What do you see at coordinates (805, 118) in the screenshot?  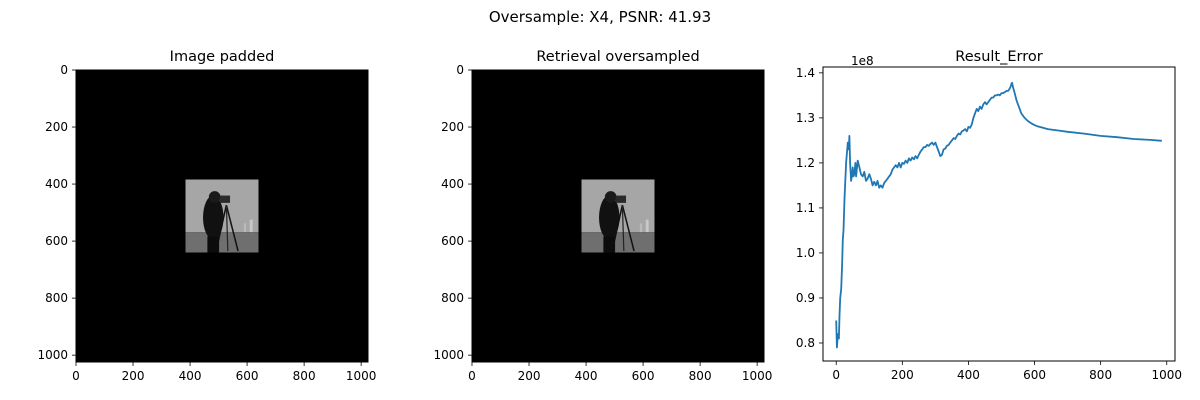 I see `y-tick-label: 1.3` at bounding box center [805, 118].